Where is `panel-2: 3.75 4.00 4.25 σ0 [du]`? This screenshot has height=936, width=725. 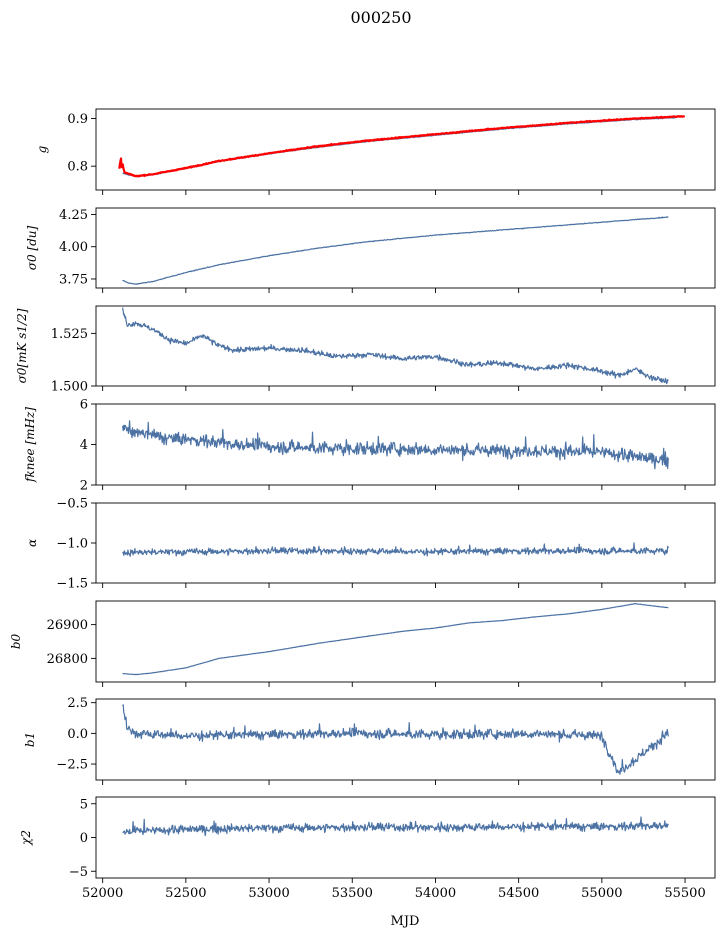 panel-2: 3.75 4.00 4.25 σ0 [du] is located at coordinates (370, 250).